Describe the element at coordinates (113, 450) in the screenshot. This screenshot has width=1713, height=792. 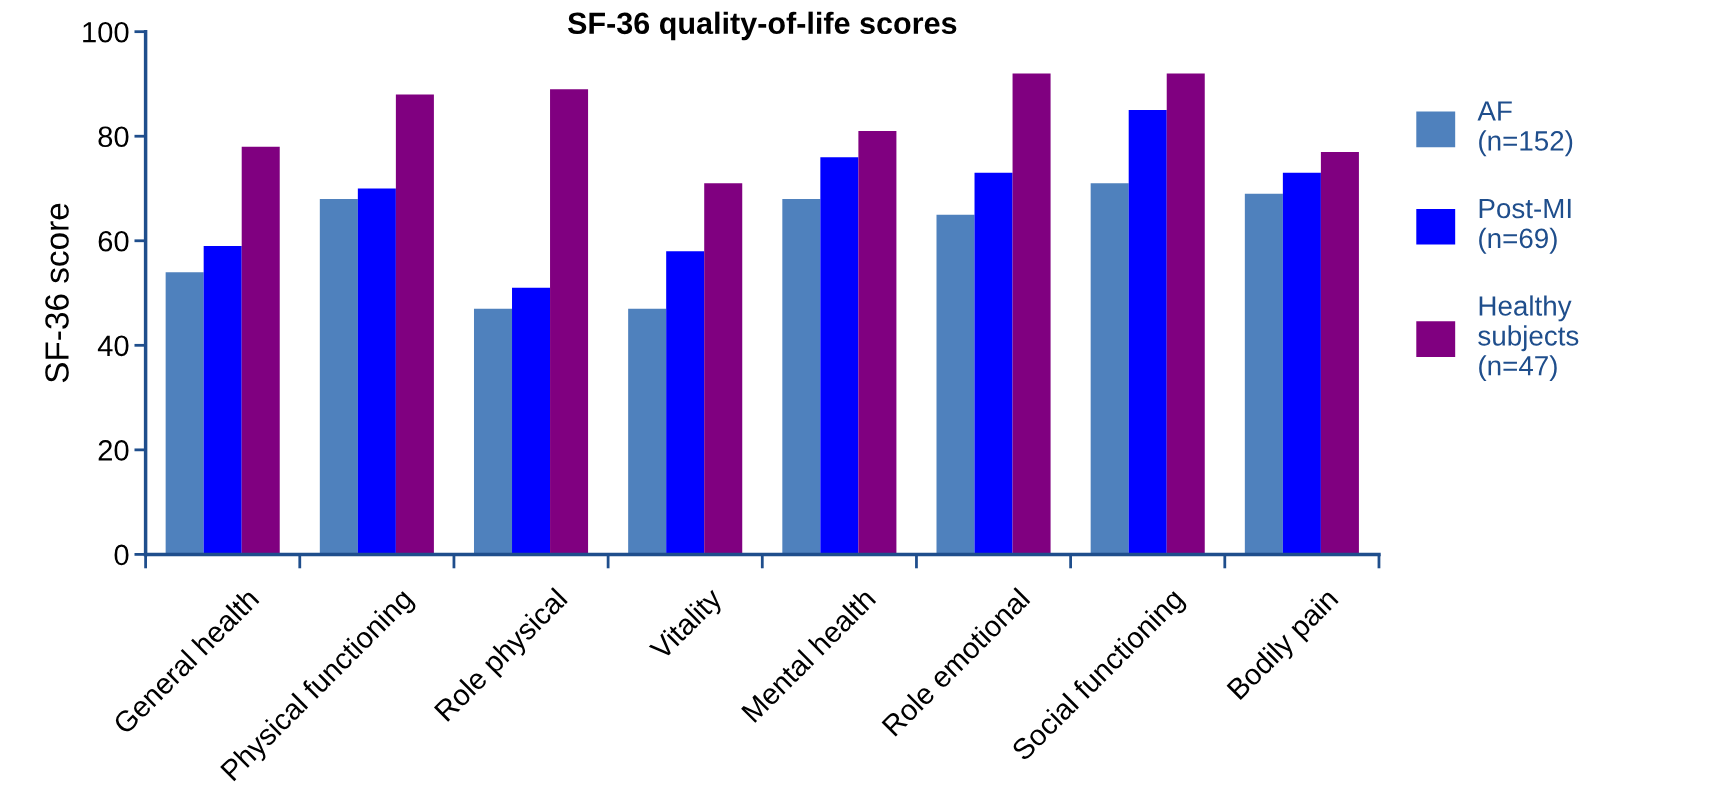
I see `y-tick-label: 20` at that location.